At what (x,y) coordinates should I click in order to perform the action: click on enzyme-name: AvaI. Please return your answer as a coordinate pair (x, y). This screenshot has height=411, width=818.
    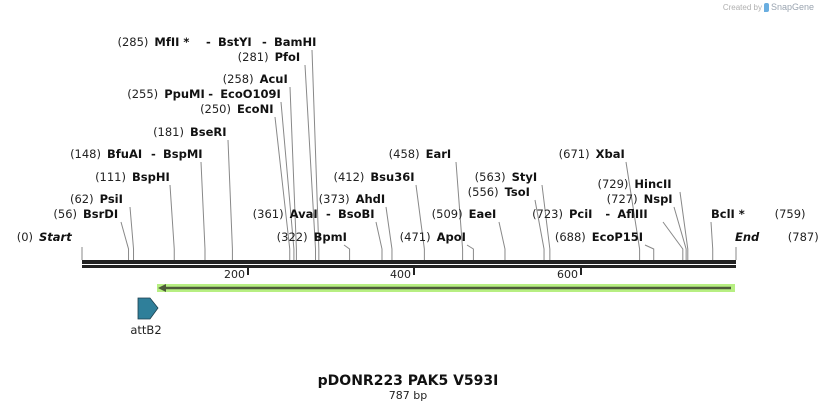
    Looking at the image, I should click on (304, 214).